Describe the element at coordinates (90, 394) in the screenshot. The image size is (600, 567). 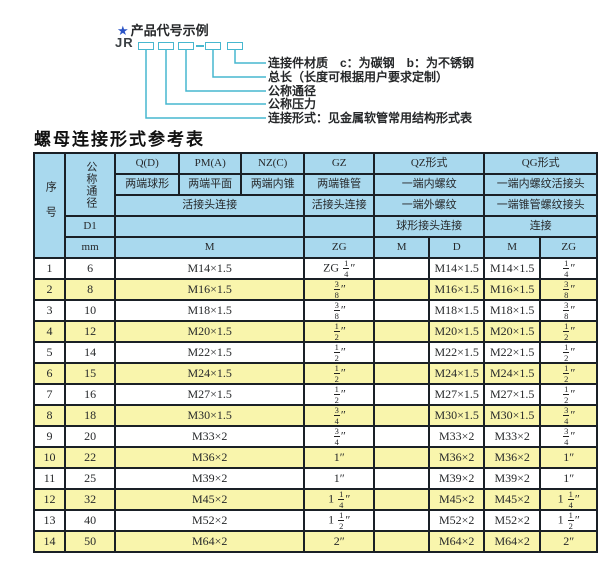
I see `cell: 16` at that location.